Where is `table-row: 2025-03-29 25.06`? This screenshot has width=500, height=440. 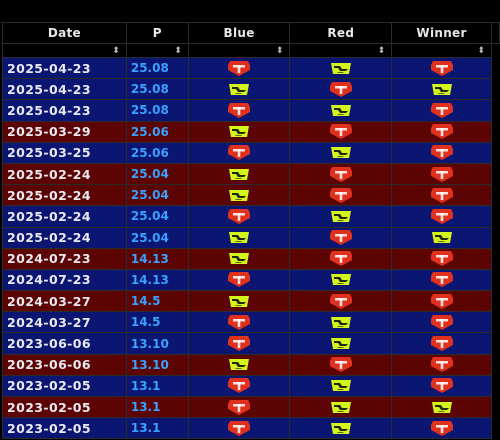
table-row: 2025-03-29 25.06 is located at coordinates (251, 131).